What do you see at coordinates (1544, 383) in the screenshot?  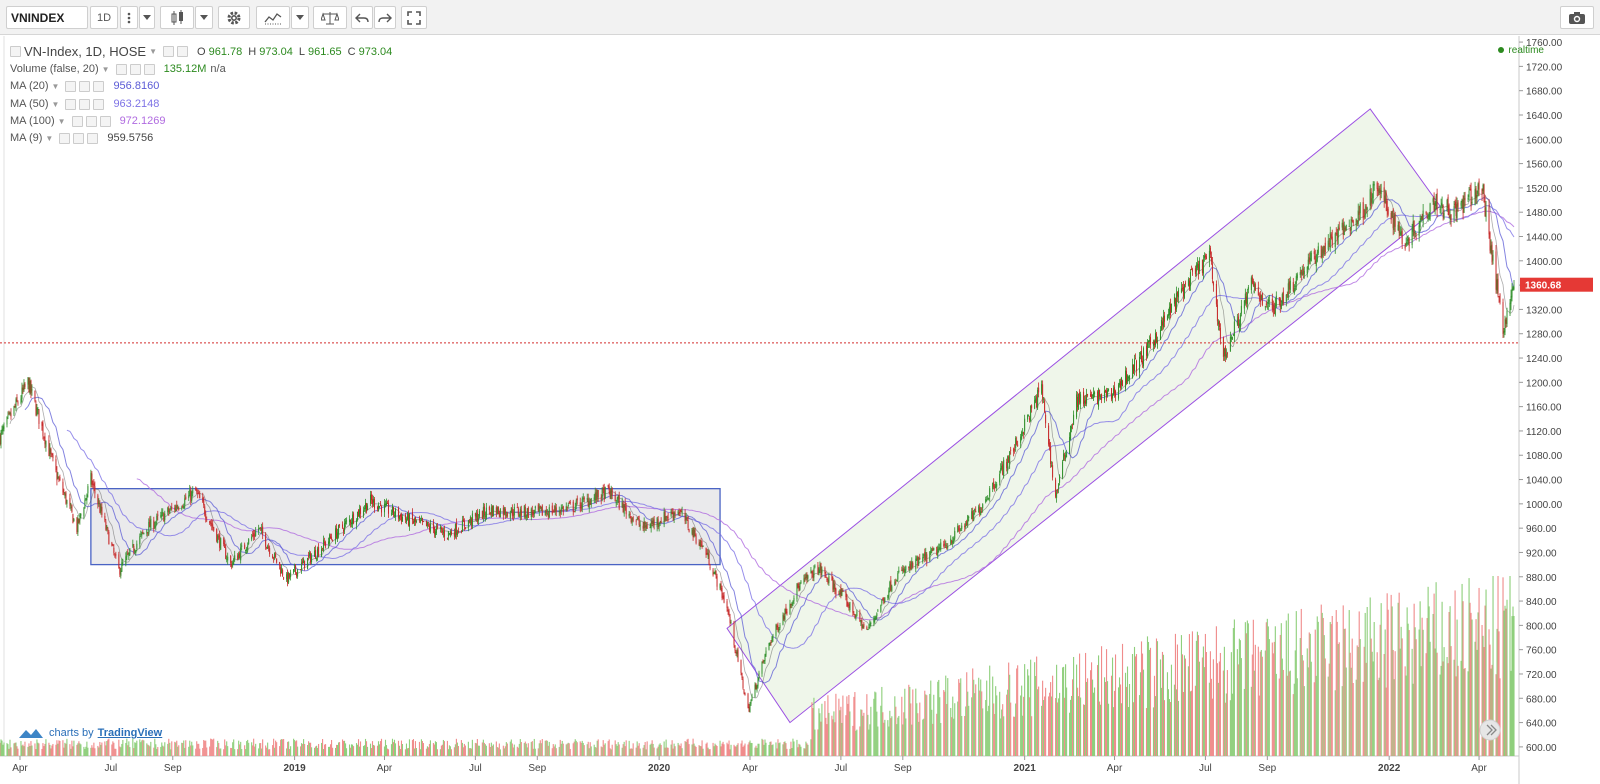 I see `y-tick-label: 1200.00` at bounding box center [1544, 383].